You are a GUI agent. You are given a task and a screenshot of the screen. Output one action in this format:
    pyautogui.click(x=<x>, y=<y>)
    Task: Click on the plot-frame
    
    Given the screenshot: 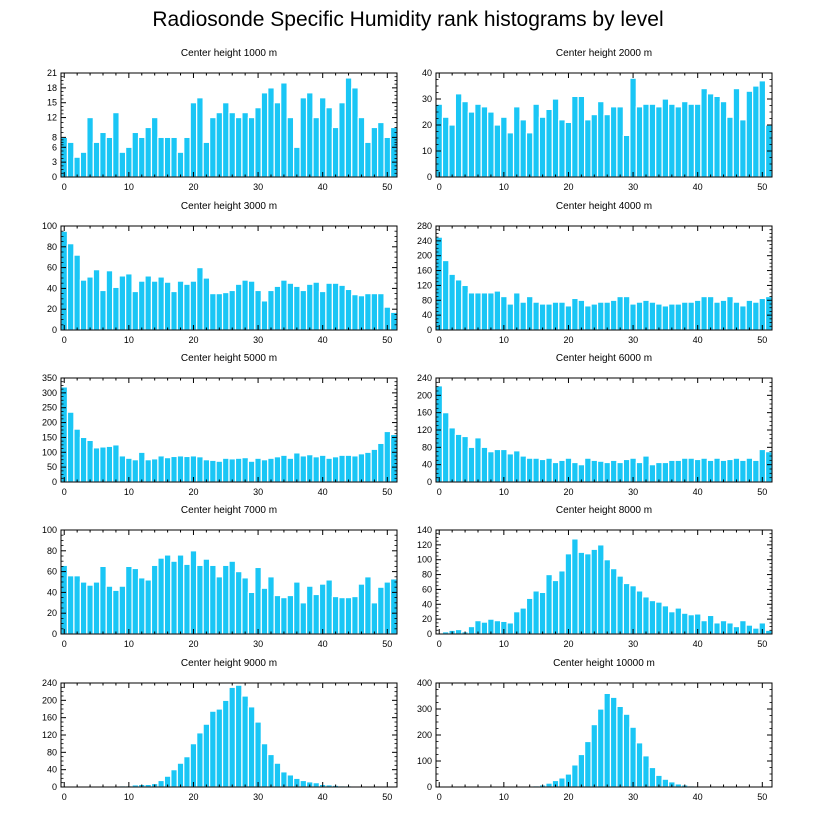 What is the action you would take?
    pyautogui.click(x=229, y=125)
    